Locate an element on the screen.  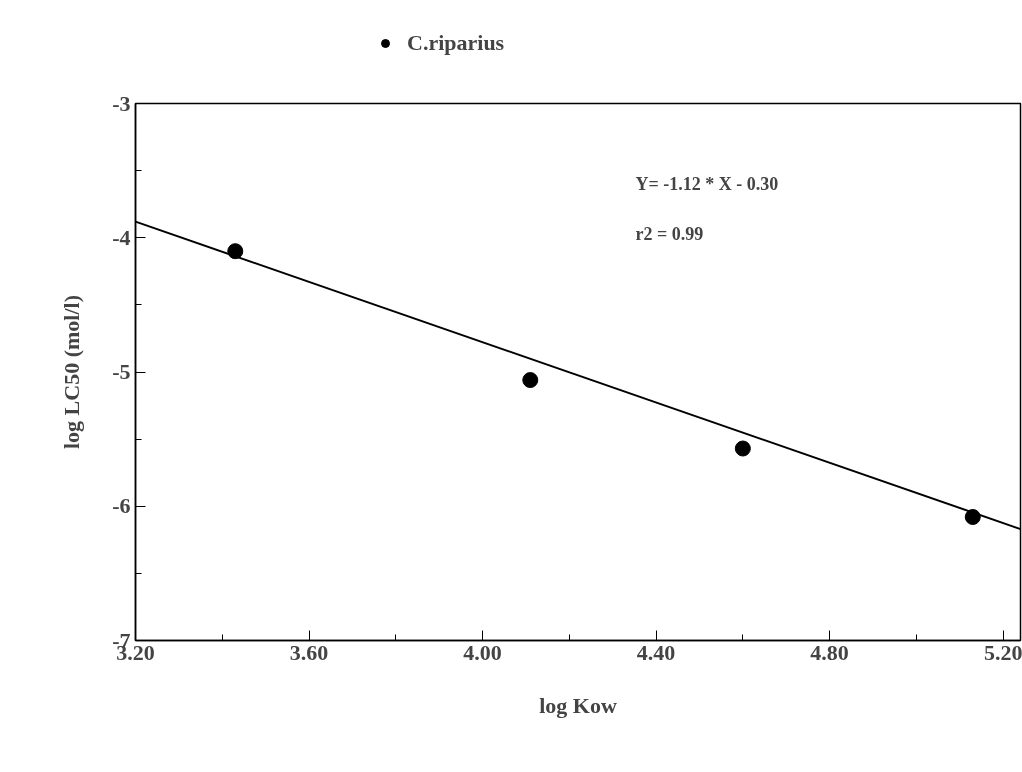
x-tick-label: 4.00 is located at coordinates (482, 652).